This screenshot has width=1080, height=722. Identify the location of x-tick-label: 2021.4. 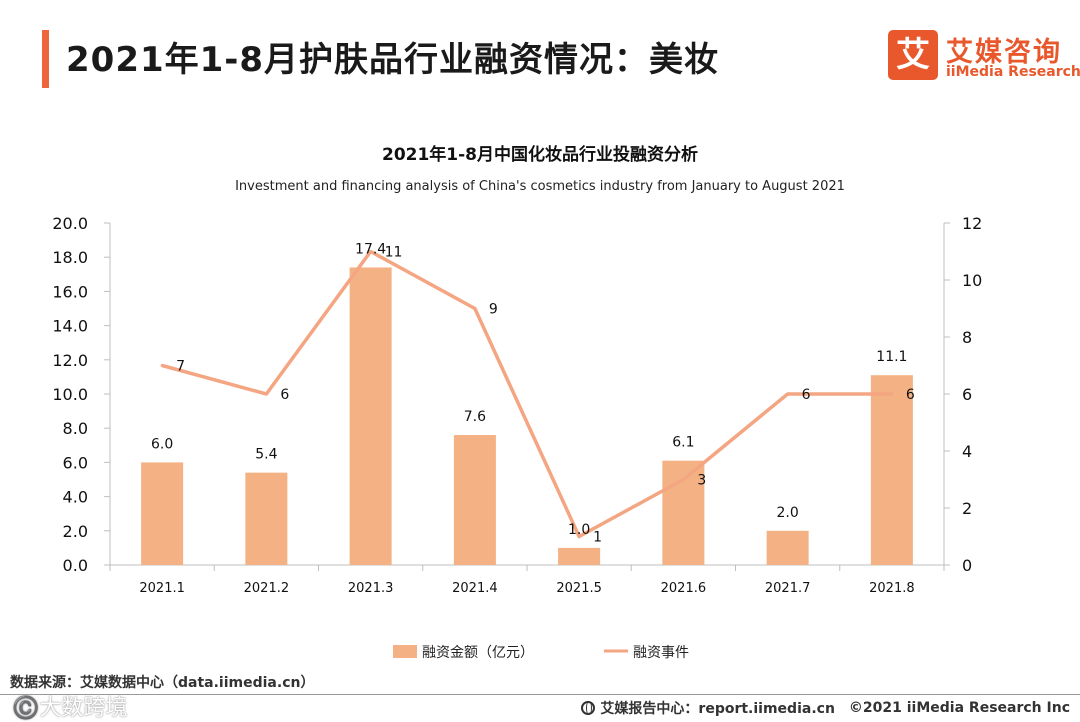
(475, 588).